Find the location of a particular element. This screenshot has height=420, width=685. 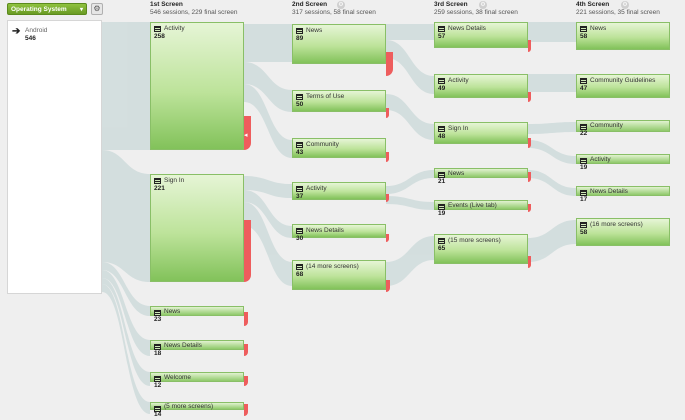

screen-count: 23 is located at coordinates (158, 319).